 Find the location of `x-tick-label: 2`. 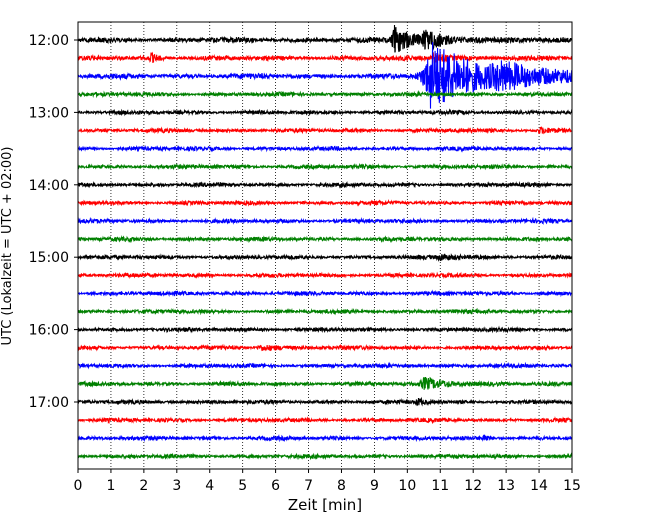

x-tick-label: 2 is located at coordinates (143, 486).